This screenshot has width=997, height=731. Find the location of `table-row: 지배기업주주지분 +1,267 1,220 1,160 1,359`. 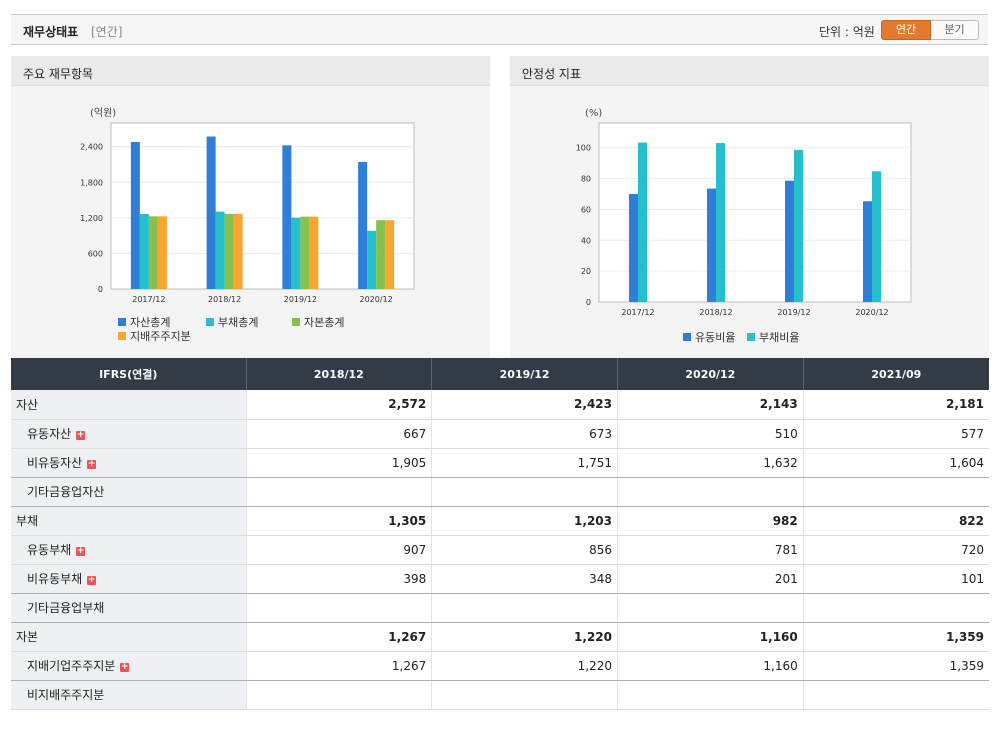

table-row: 지배기업주주지분 +1,267 1,220 1,160 1,359 is located at coordinates (500, 666).